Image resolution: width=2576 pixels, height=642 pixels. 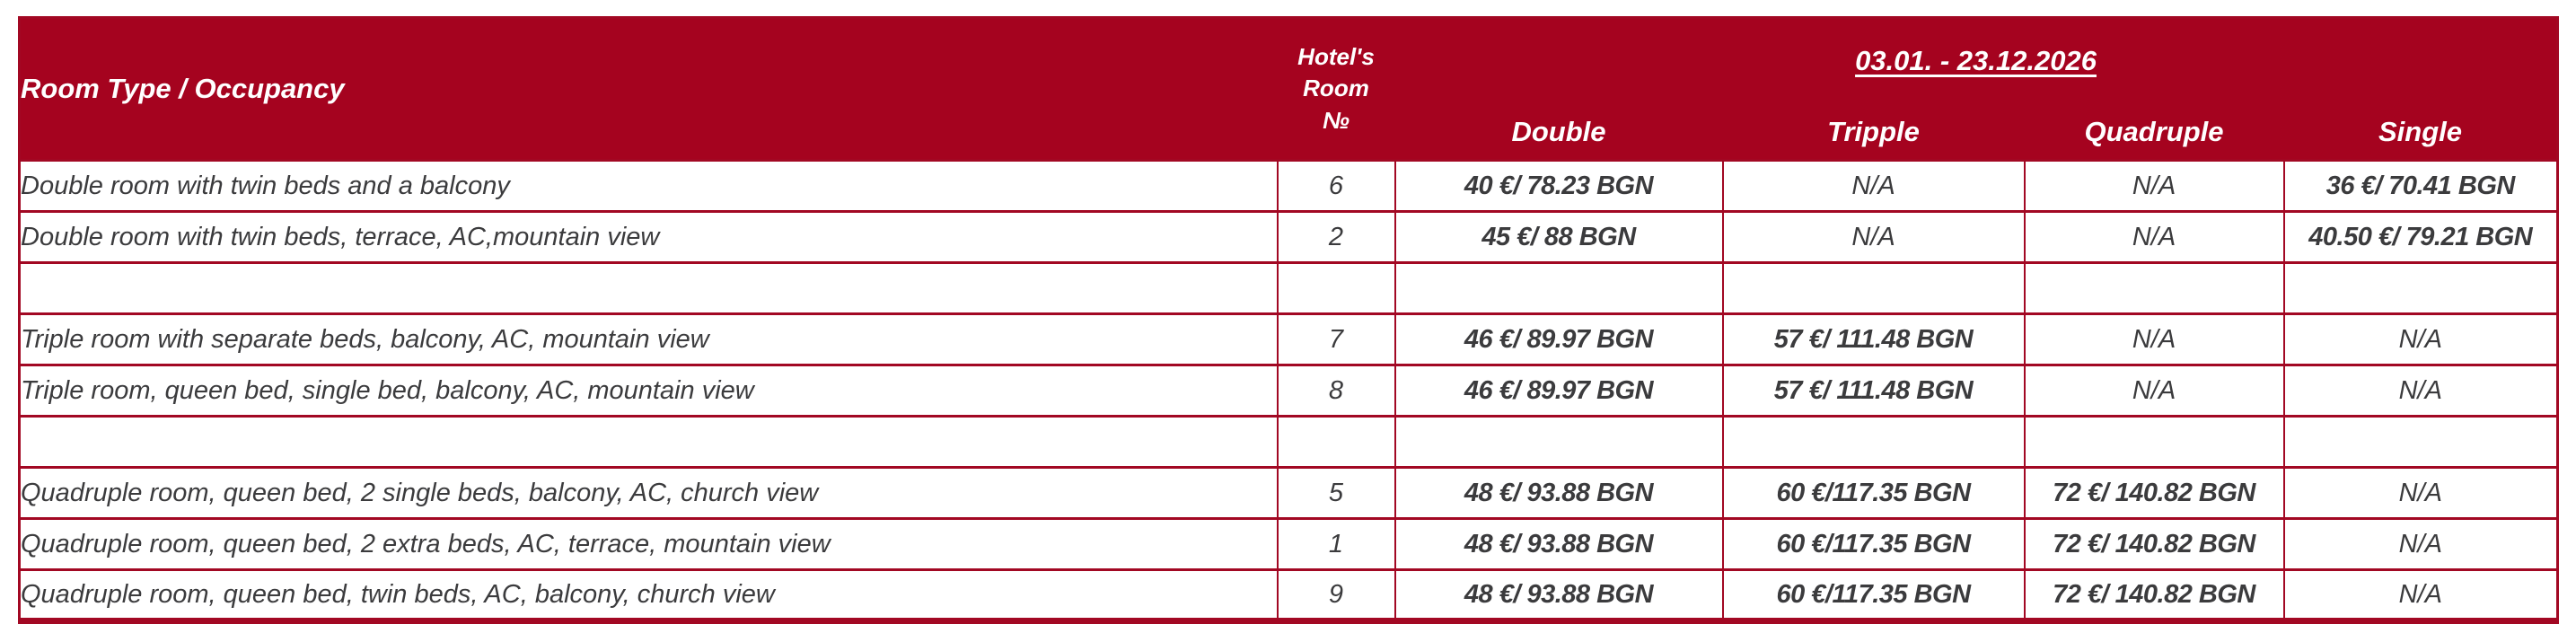 What do you see at coordinates (1336, 237) in the screenshot?
I see `room-number: 2` at bounding box center [1336, 237].